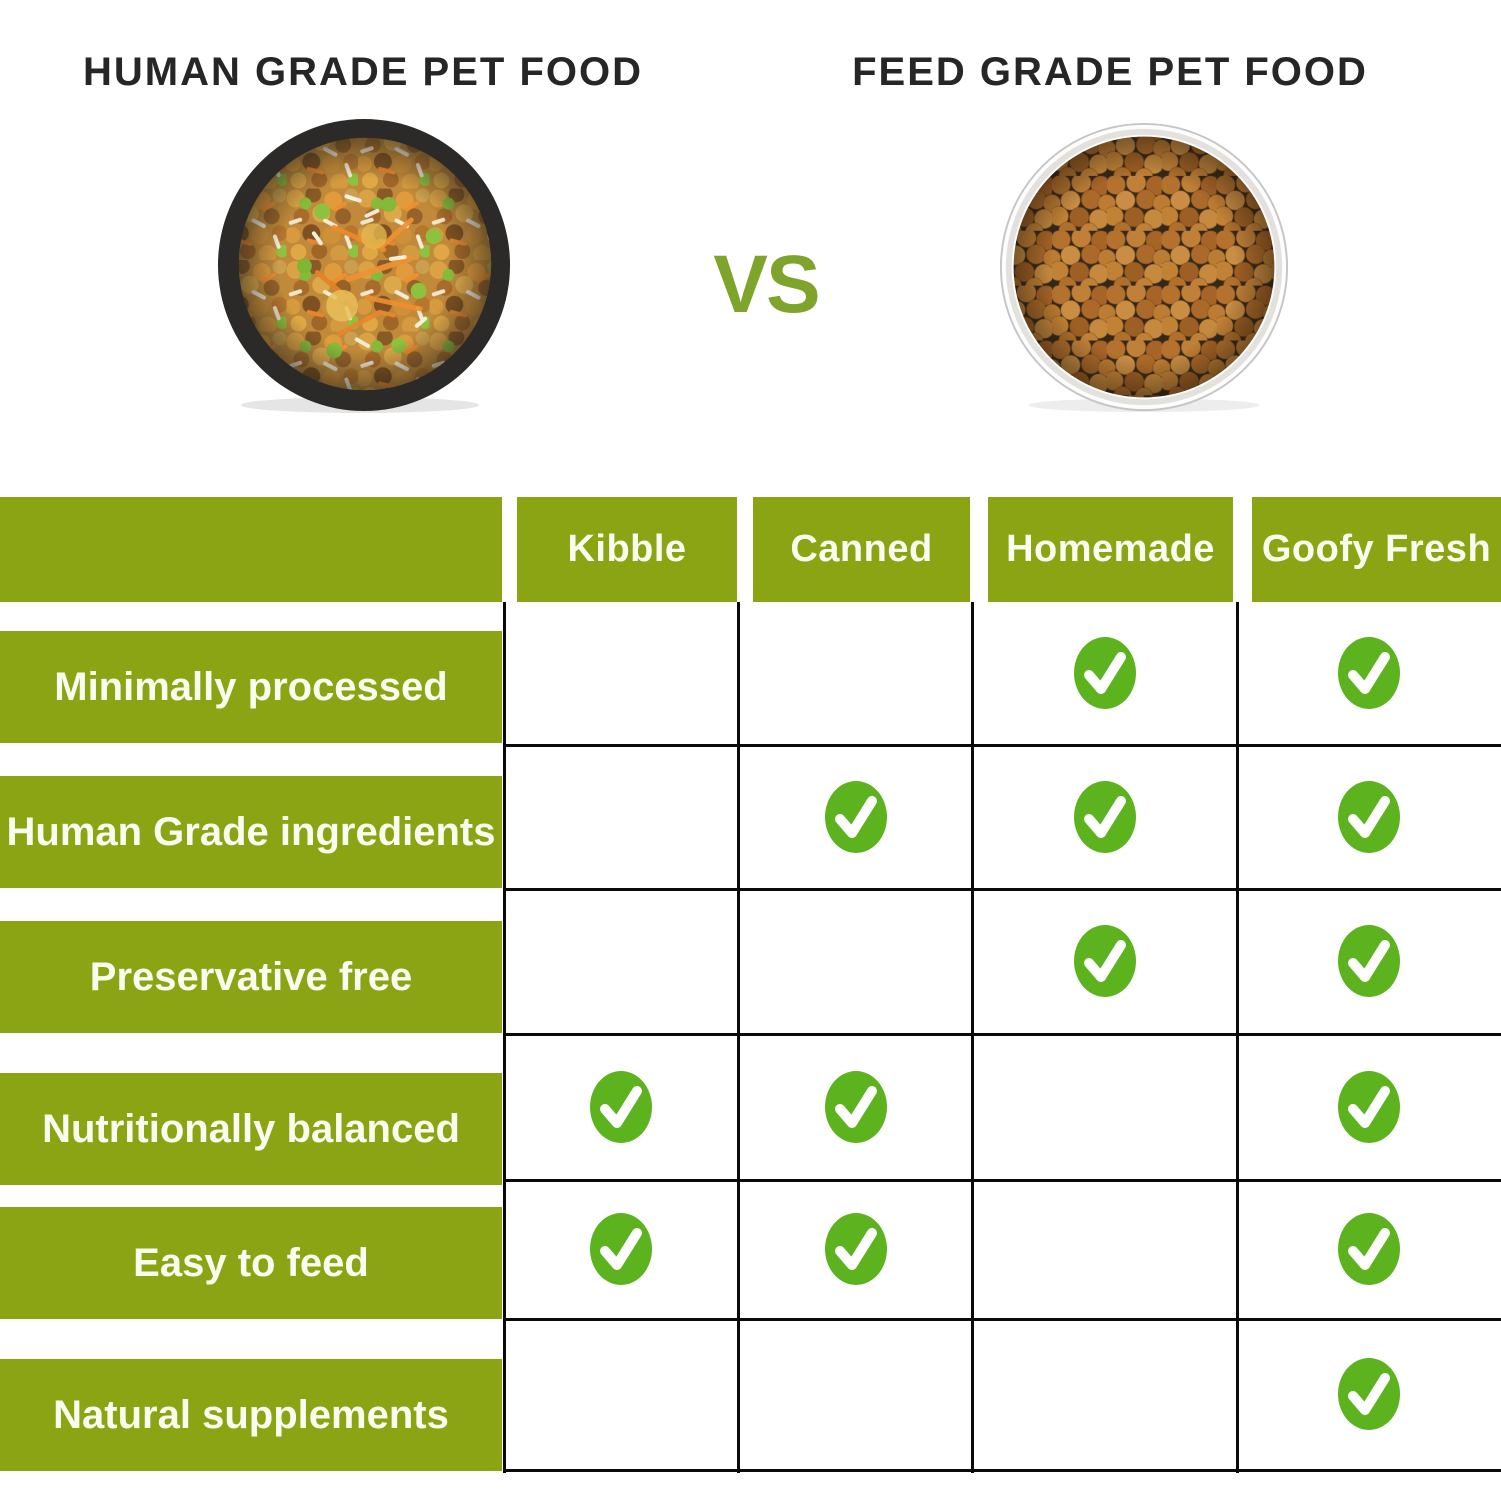 The image size is (1501, 1501). I want to click on vs-label: VS, so click(766, 284).